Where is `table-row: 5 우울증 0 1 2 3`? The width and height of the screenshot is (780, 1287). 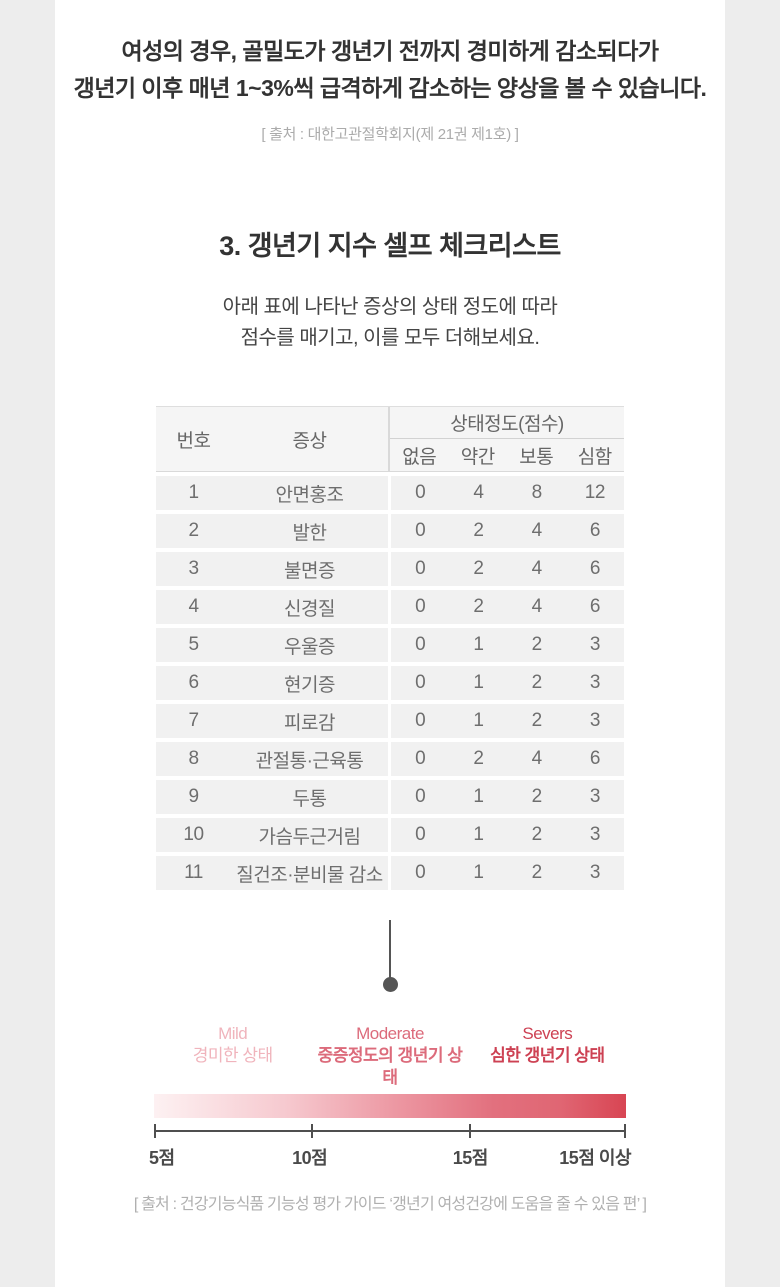 table-row: 5 우울증 0 1 2 3 is located at coordinates (390, 645).